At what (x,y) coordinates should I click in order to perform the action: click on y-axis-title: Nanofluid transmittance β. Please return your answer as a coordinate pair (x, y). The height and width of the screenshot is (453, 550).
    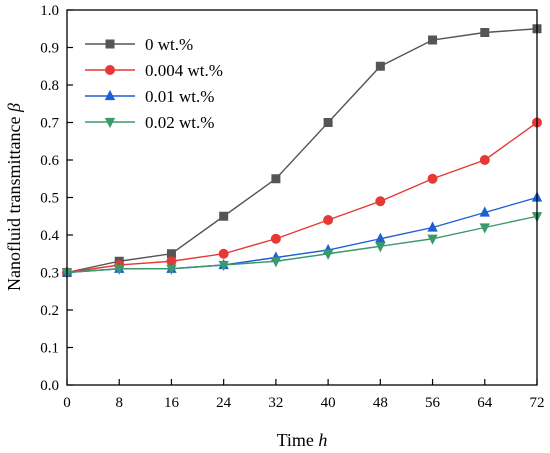
    Looking at the image, I should click on (14, 197).